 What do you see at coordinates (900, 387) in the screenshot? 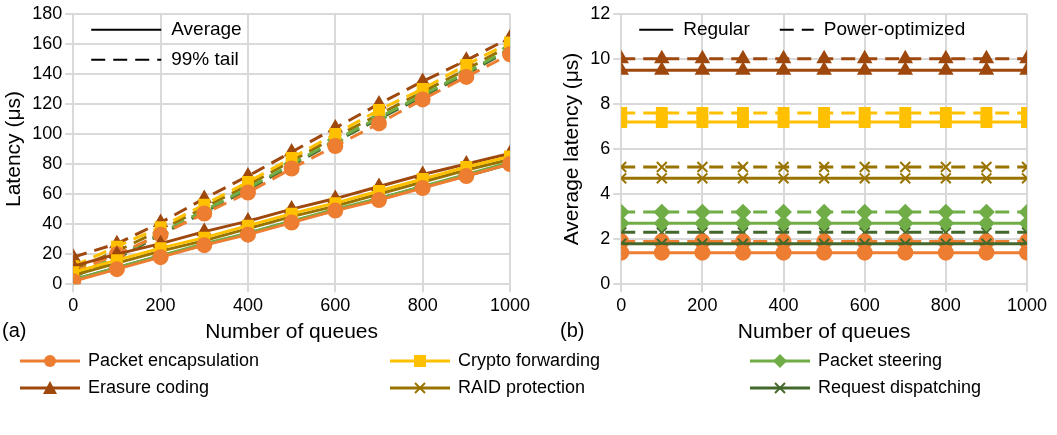
I see `legend-label: Request dispatching` at bounding box center [900, 387].